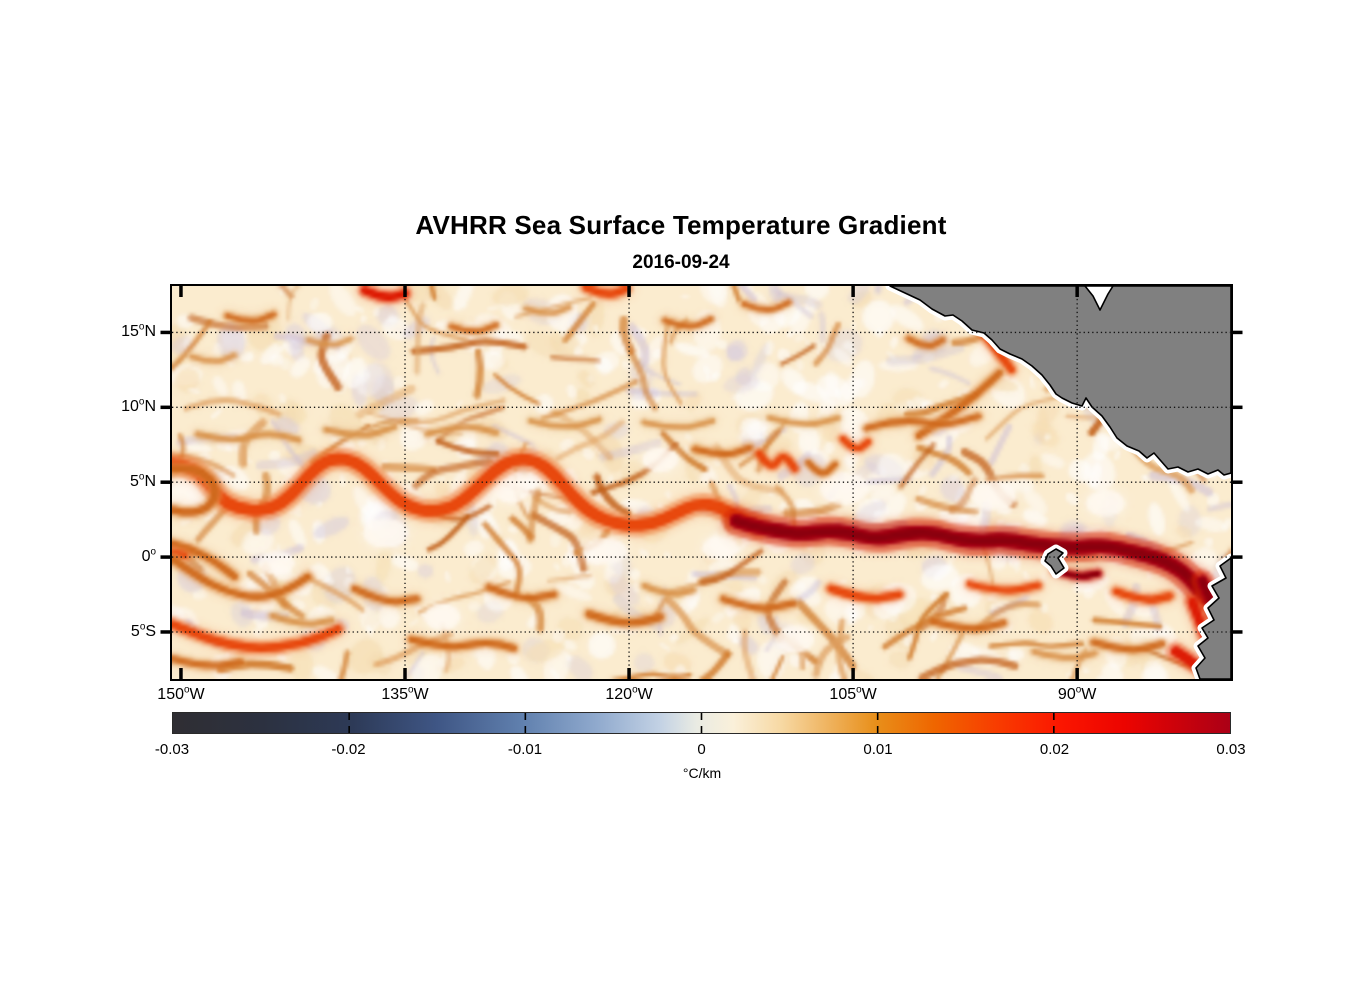 The image size is (1356, 1000). What do you see at coordinates (681, 225) in the screenshot?
I see `chart-title-text: AVHRR Sea Surface Temperature Gradient` at bounding box center [681, 225].